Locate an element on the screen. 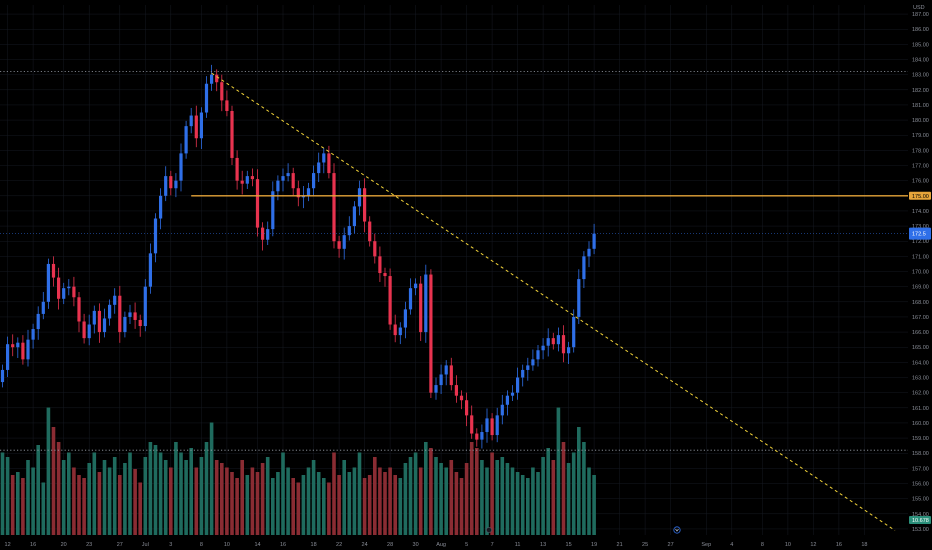  price-tick-label: 180.00 is located at coordinates (920, 121).